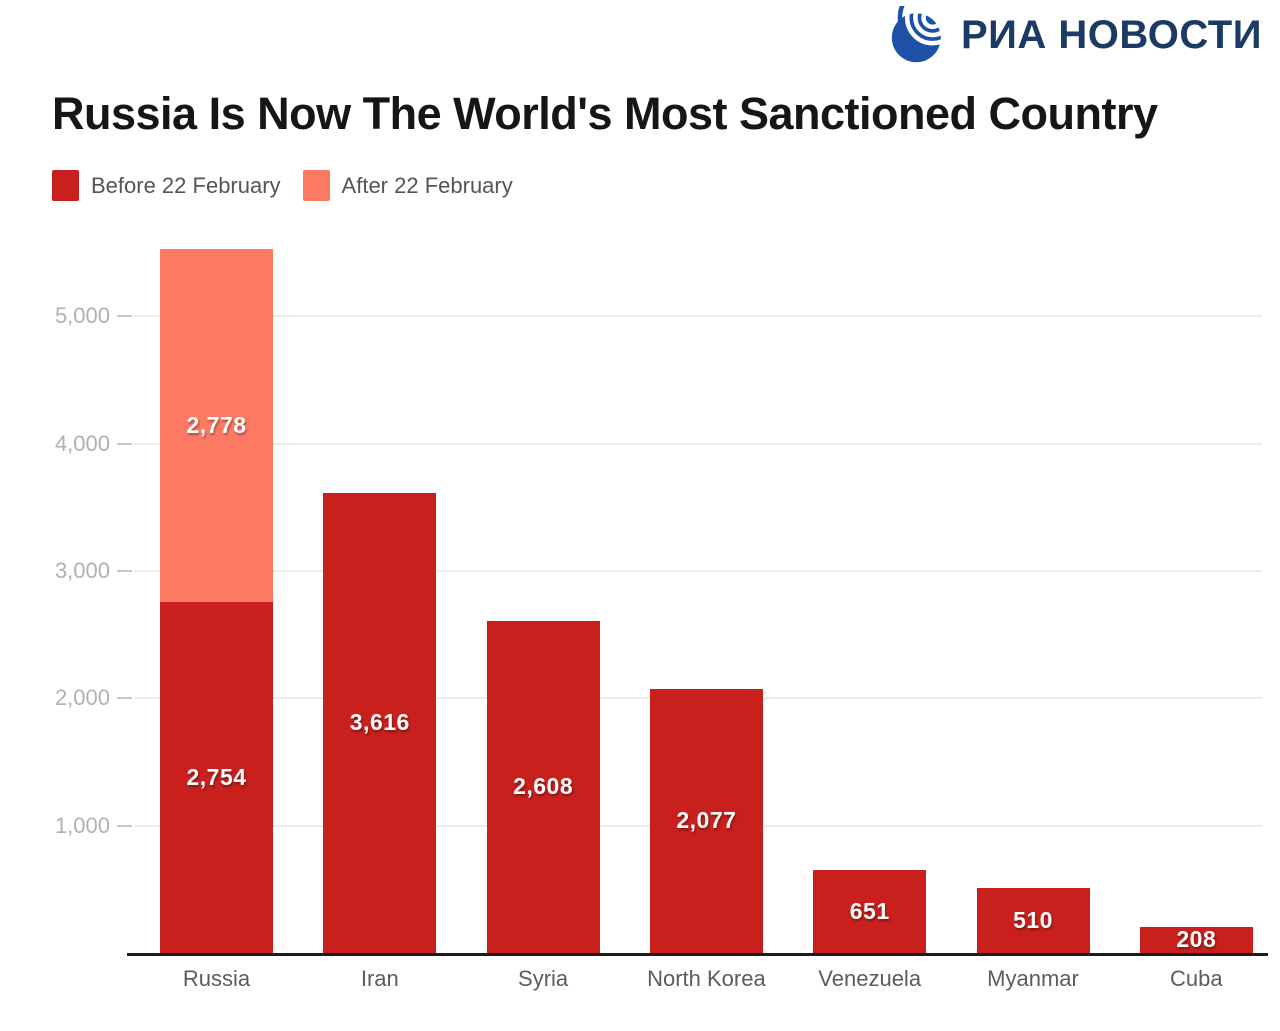 Image resolution: width=1280 pixels, height=1031 pixels. I want to click on ria-globe-icon, so click(919, 34).